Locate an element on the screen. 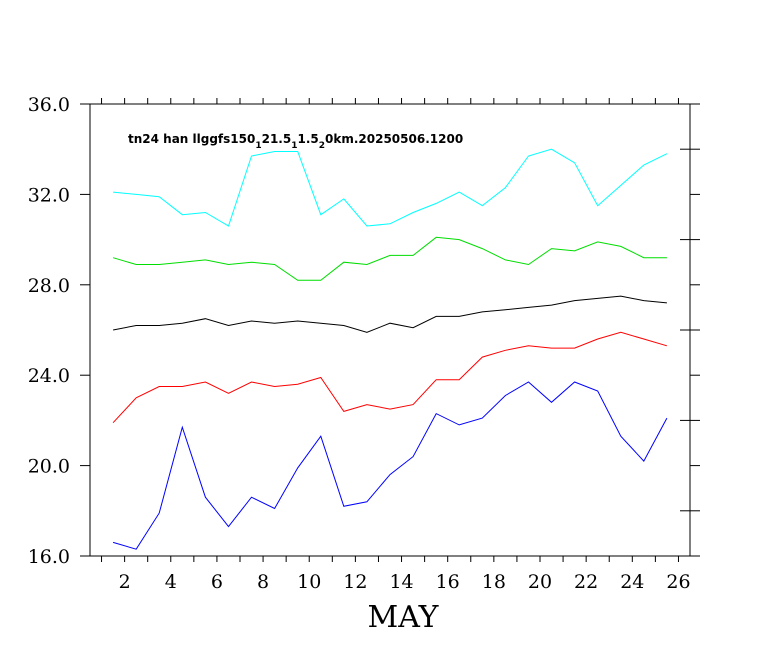 Image resolution: width=768 pixels, height=662 pixels. x-tick-label: 24 is located at coordinates (632, 582).